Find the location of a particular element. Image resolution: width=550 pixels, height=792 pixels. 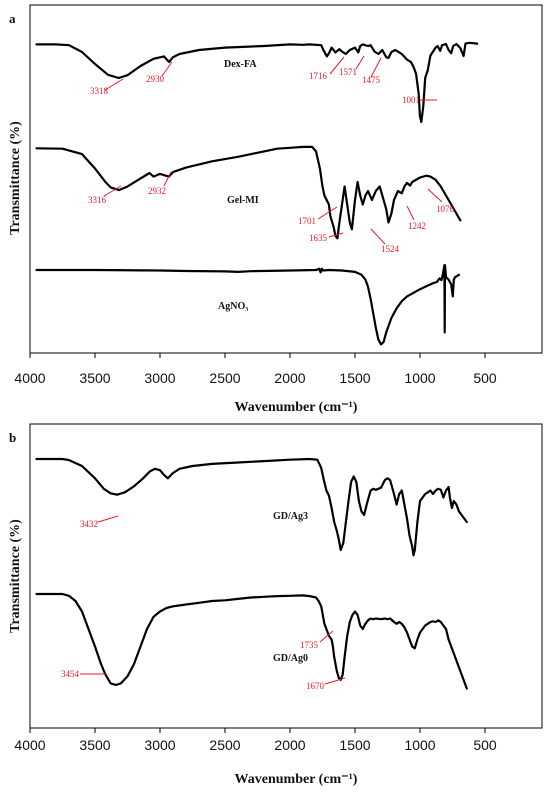

panel-a-y-axis-title: Transmittance (%) is located at coordinates (15, 178).